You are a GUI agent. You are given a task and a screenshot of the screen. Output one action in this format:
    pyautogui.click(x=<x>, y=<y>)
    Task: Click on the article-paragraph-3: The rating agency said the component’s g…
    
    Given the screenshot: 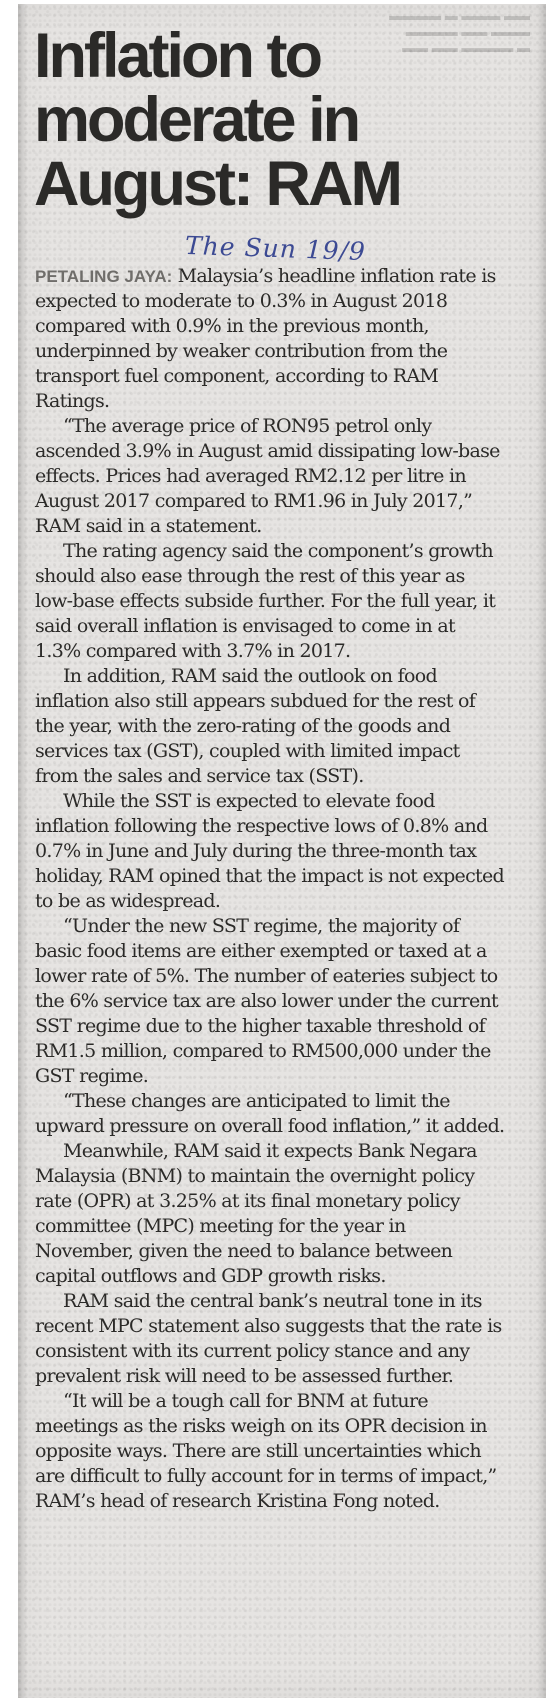 What is the action you would take?
    pyautogui.click(x=265, y=601)
    